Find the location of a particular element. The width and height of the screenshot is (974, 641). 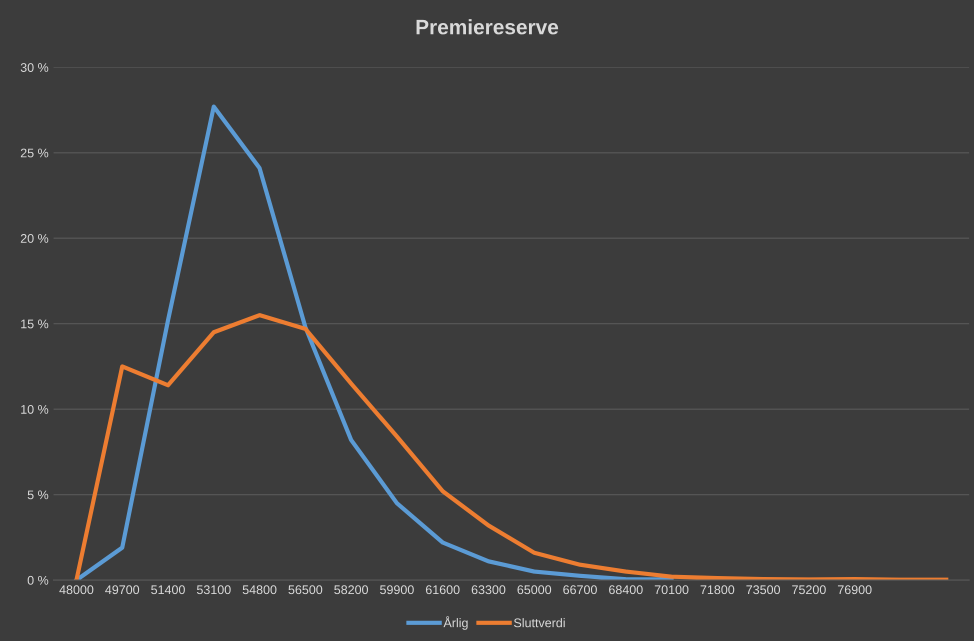

chart-title: Premiereserve is located at coordinates (487, 26).